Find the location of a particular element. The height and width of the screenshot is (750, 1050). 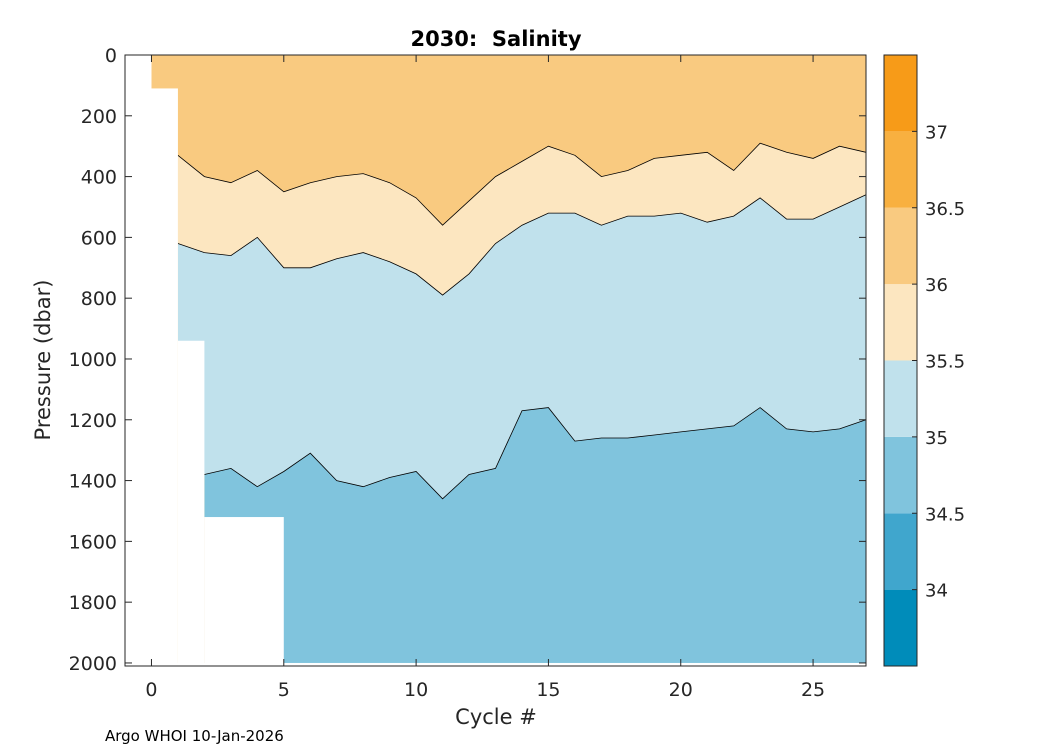

y-tick-label: 1600 is located at coordinates (93, 542).